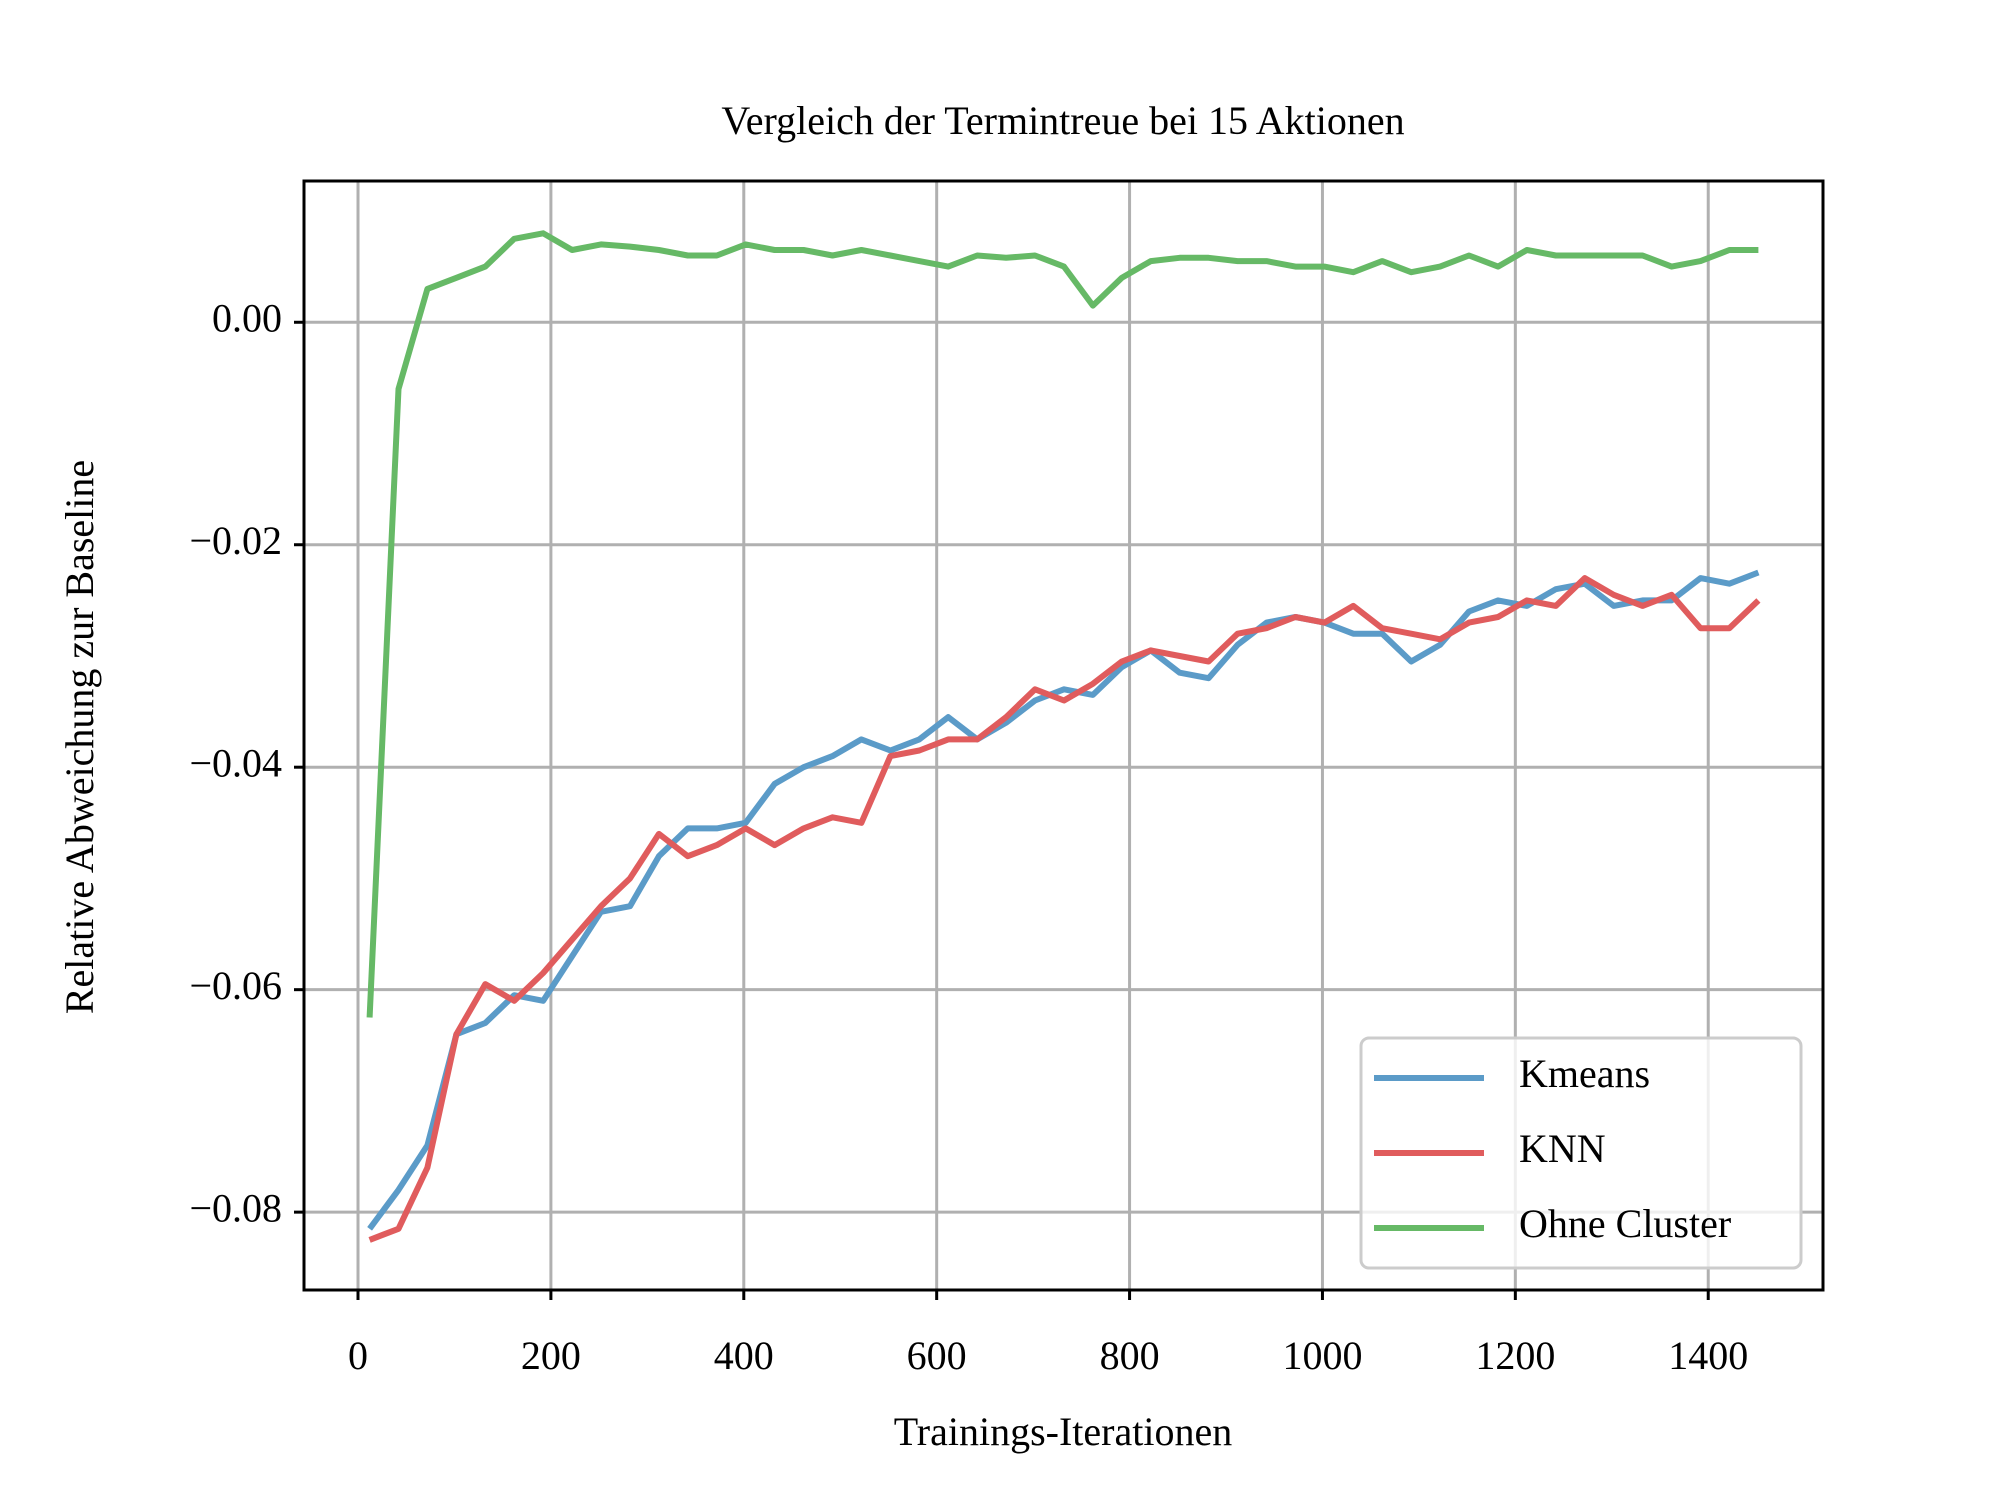 The image size is (2000, 1500). Describe the element at coordinates (1063, 1431) in the screenshot. I see `x-axis-label: Trainings-Iterationen` at that location.